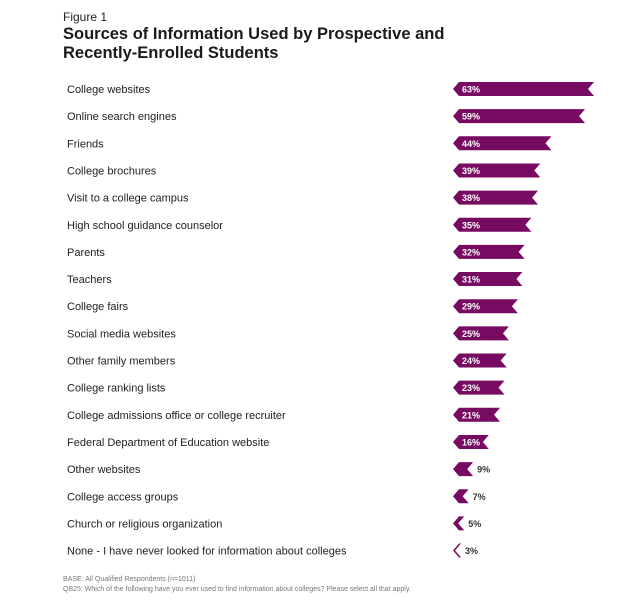 The height and width of the screenshot is (609, 630). Describe the element at coordinates (471, 551) in the screenshot. I see `value-label: 3%` at that location.